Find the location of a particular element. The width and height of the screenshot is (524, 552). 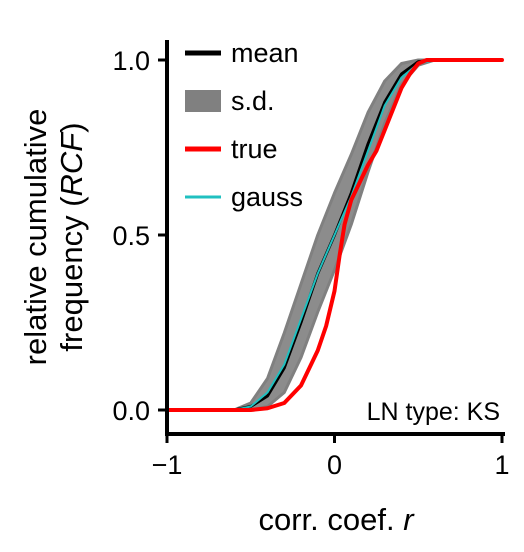

legend-label-true: true is located at coordinates (254, 149).